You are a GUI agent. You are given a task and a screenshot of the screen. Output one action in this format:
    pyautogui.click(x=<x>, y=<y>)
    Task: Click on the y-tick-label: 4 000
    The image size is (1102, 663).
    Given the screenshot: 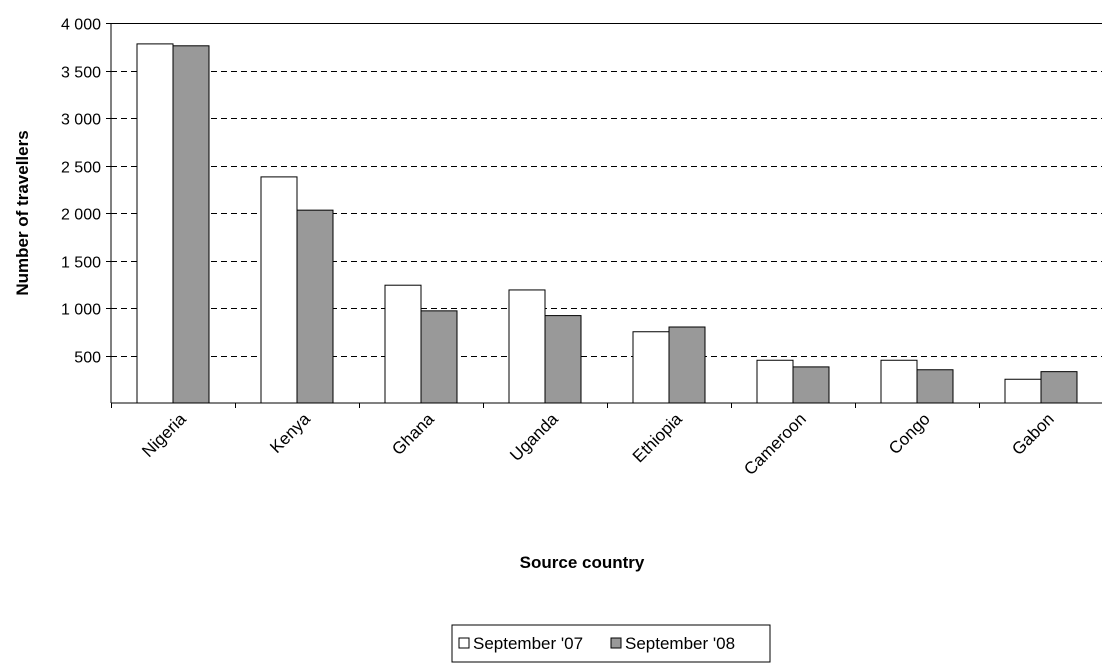 What is the action you would take?
    pyautogui.click(x=81, y=25)
    